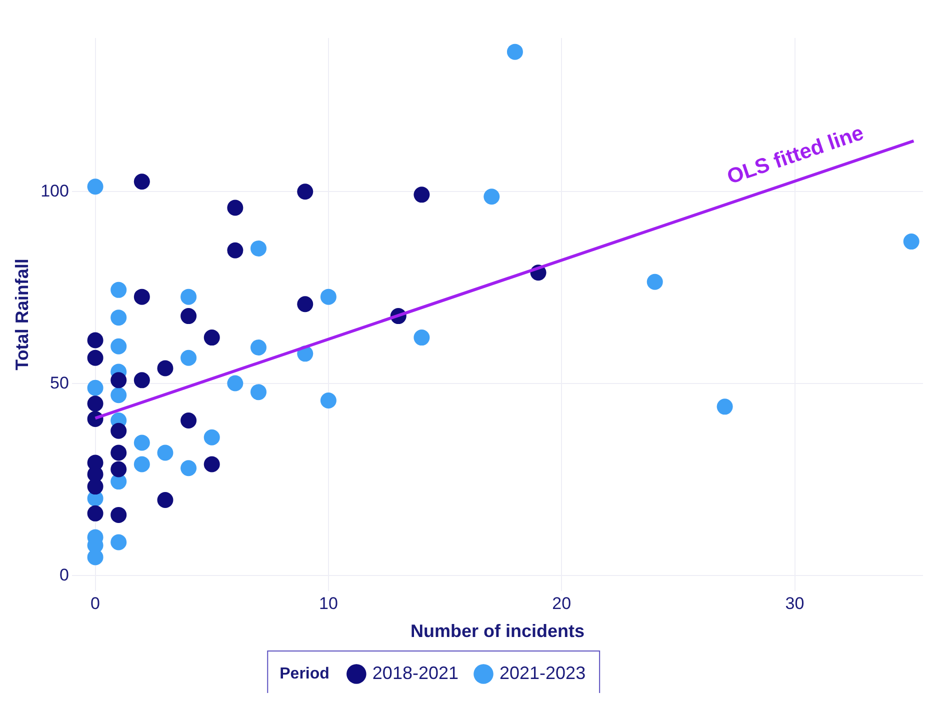 The width and height of the screenshot is (939, 701). Describe the element at coordinates (497, 631) in the screenshot. I see `x-axis-title: Number of incidents` at that location.